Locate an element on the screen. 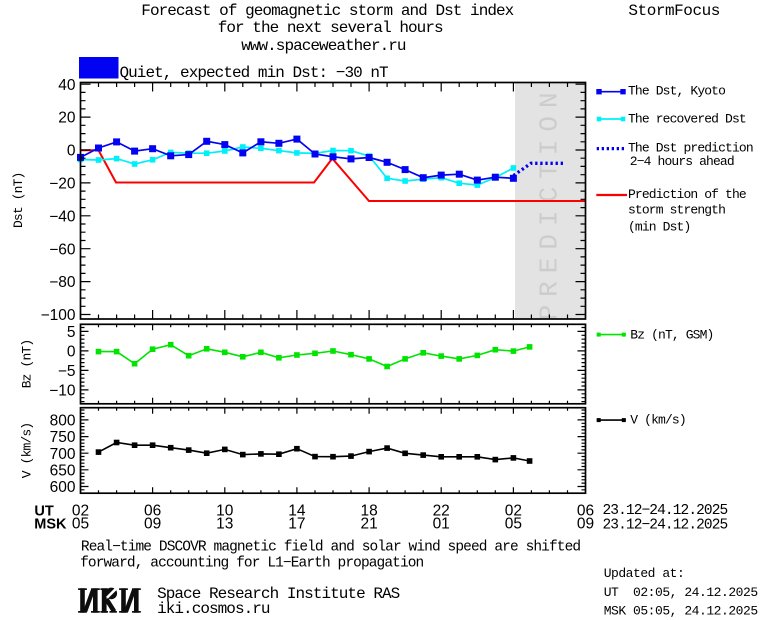 This screenshot has width=760, height=620. svg-text: iki.cosmos.ru is located at coordinates (213, 609).